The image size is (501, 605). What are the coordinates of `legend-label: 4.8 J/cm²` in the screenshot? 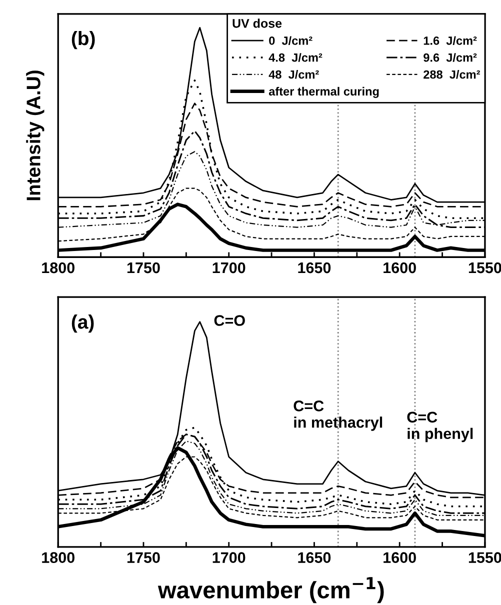 It's located at (295, 57).